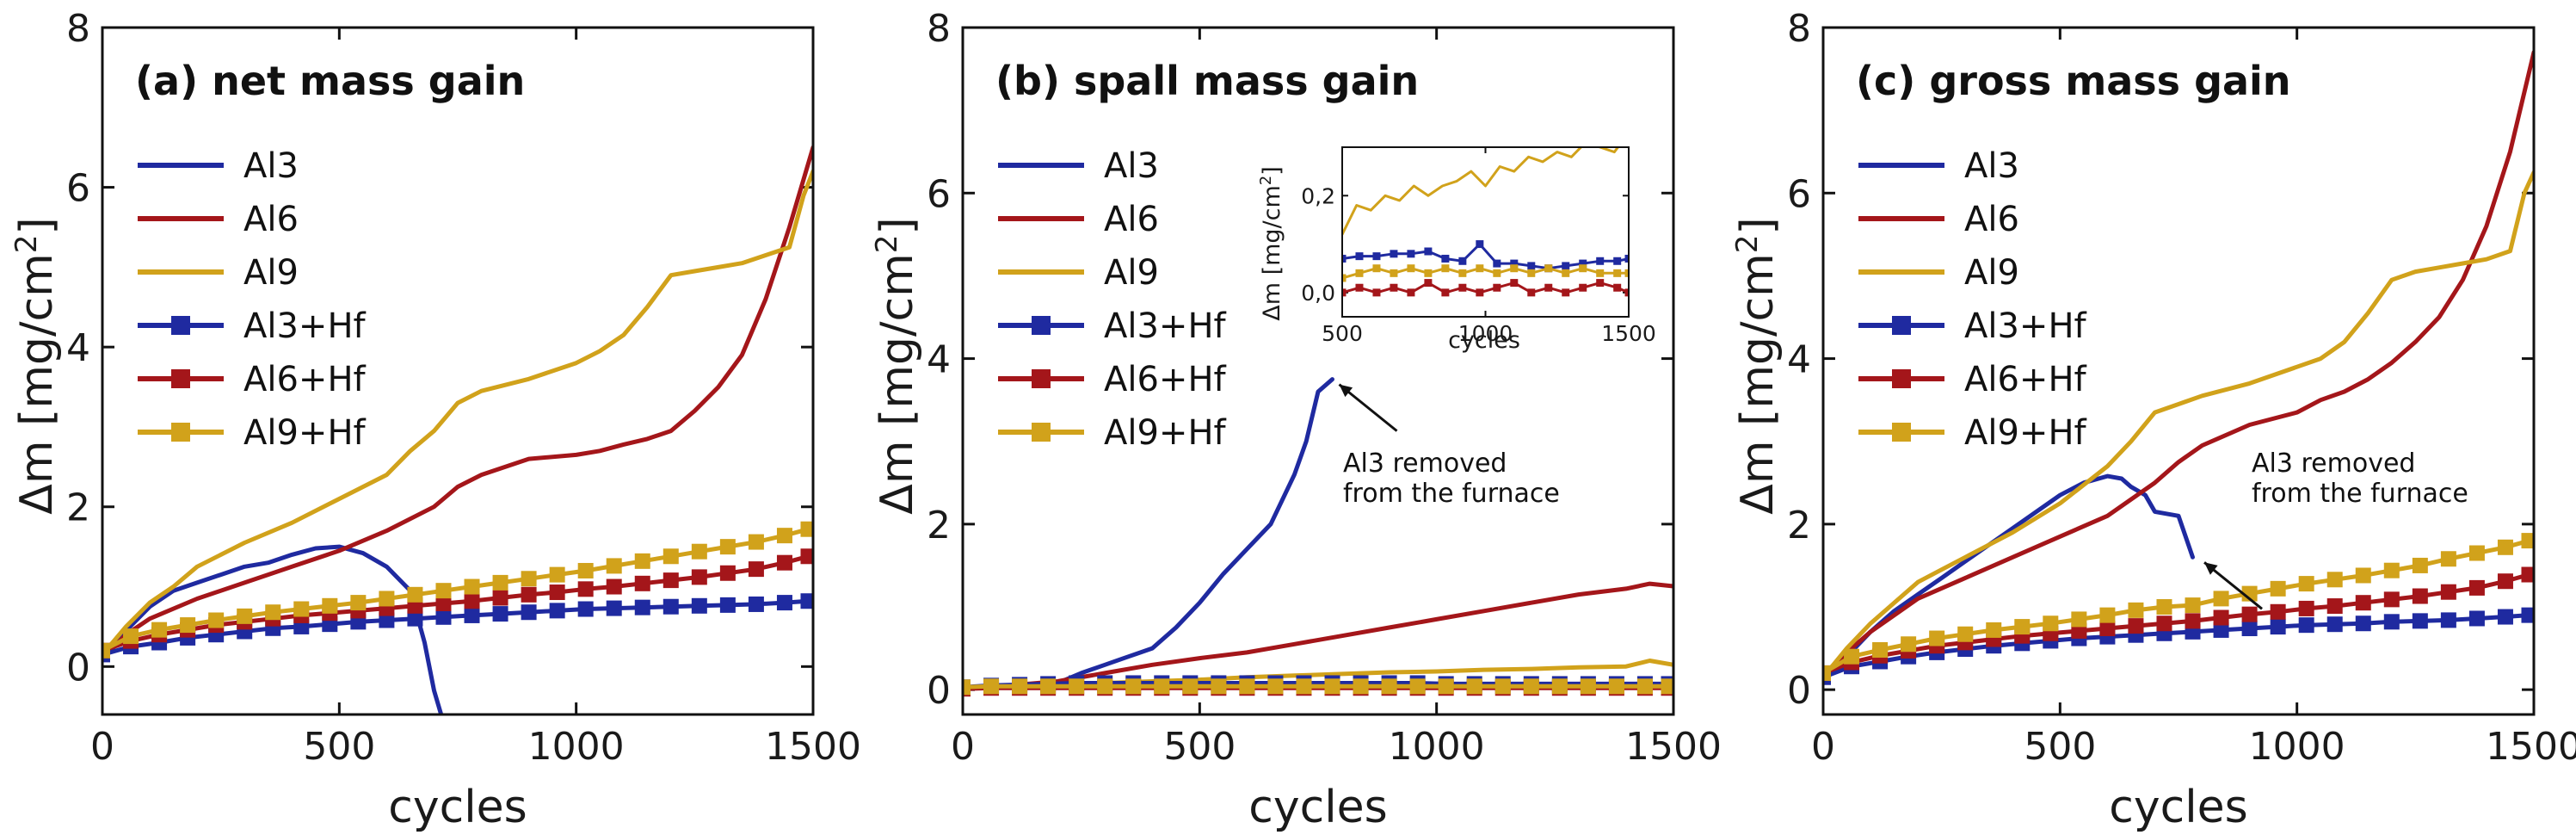 The image size is (2576, 835). Describe the element at coordinates (1799, 360) in the screenshot. I see `panel-c-y-tick-label-4: 4` at that location.